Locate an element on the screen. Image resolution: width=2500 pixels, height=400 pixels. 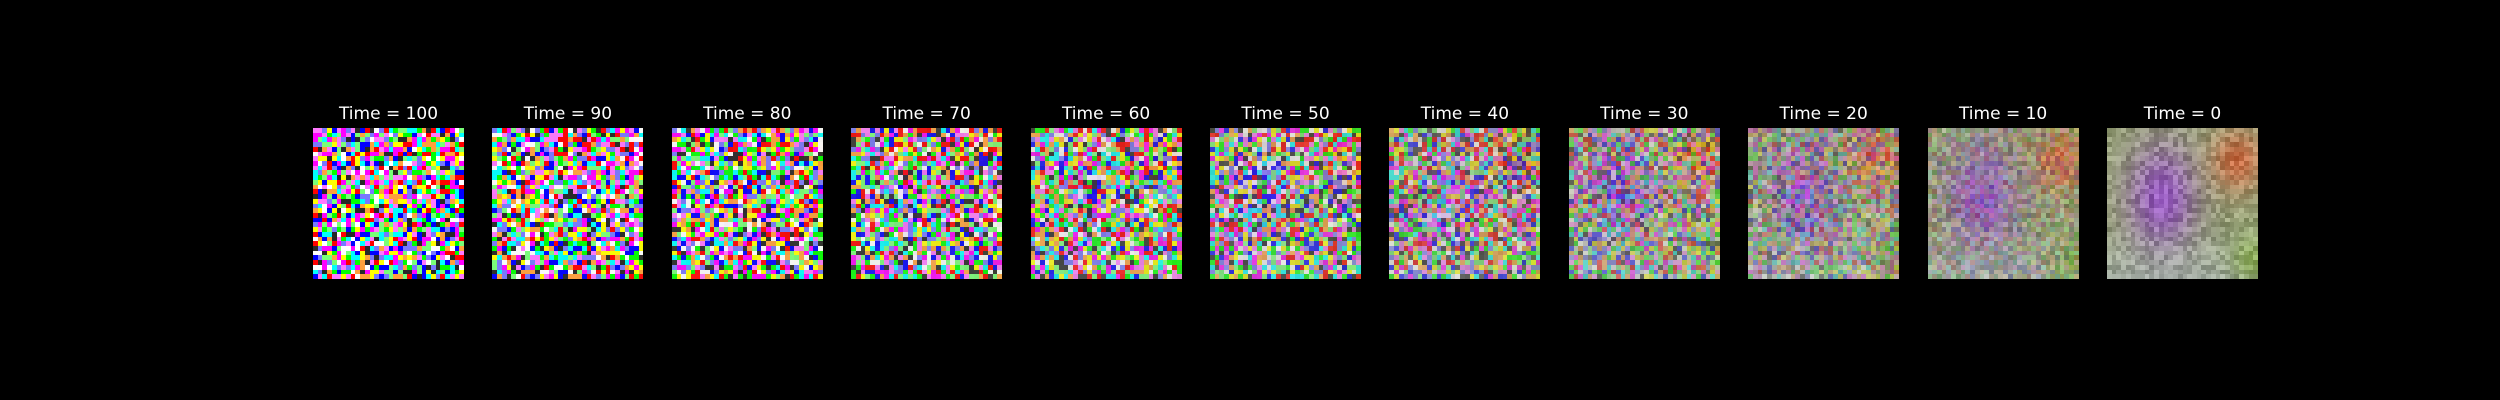
frame-title: Time = 20 is located at coordinates (1823, 114).